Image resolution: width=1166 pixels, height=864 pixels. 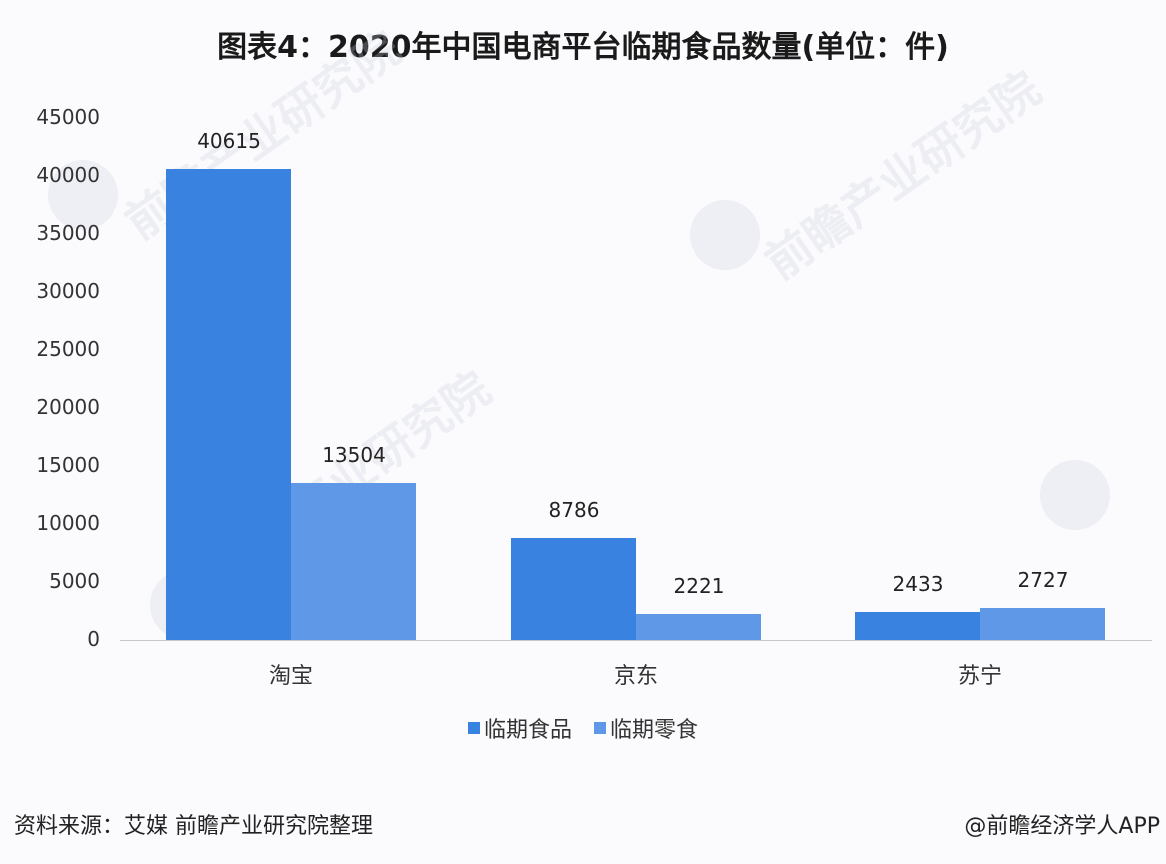 I want to click on x-category-label: 淘宝, so click(x=290, y=676).